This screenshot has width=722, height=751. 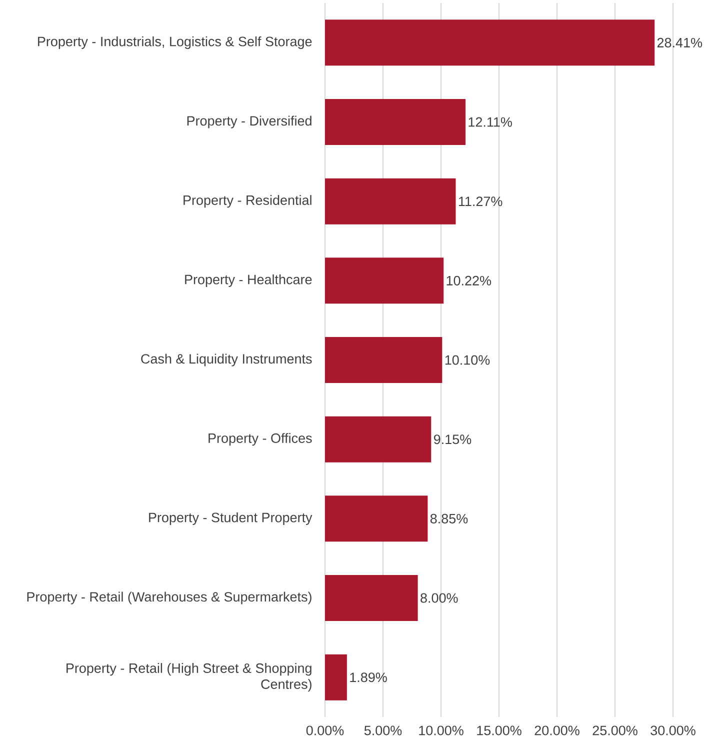 What do you see at coordinates (449, 519) in the screenshot?
I see `data-label: 8.85%` at bounding box center [449, 519].